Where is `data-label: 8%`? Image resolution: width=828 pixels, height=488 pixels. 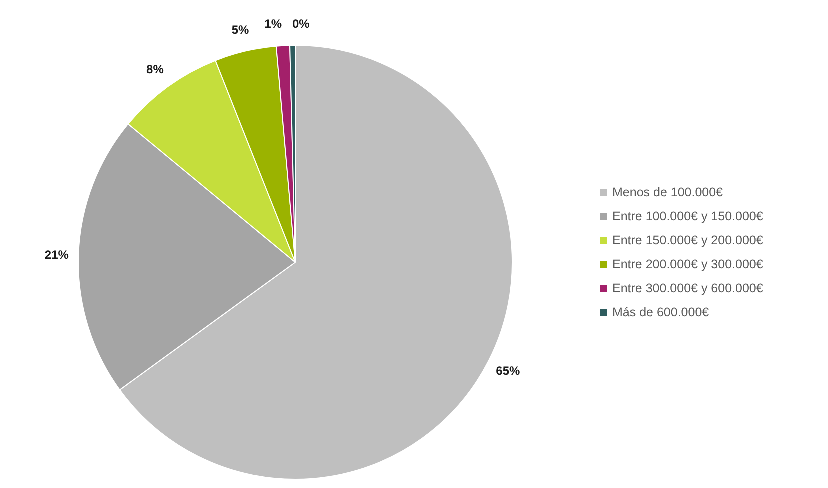
data-label: 8% is located at coordinates (155, 69).